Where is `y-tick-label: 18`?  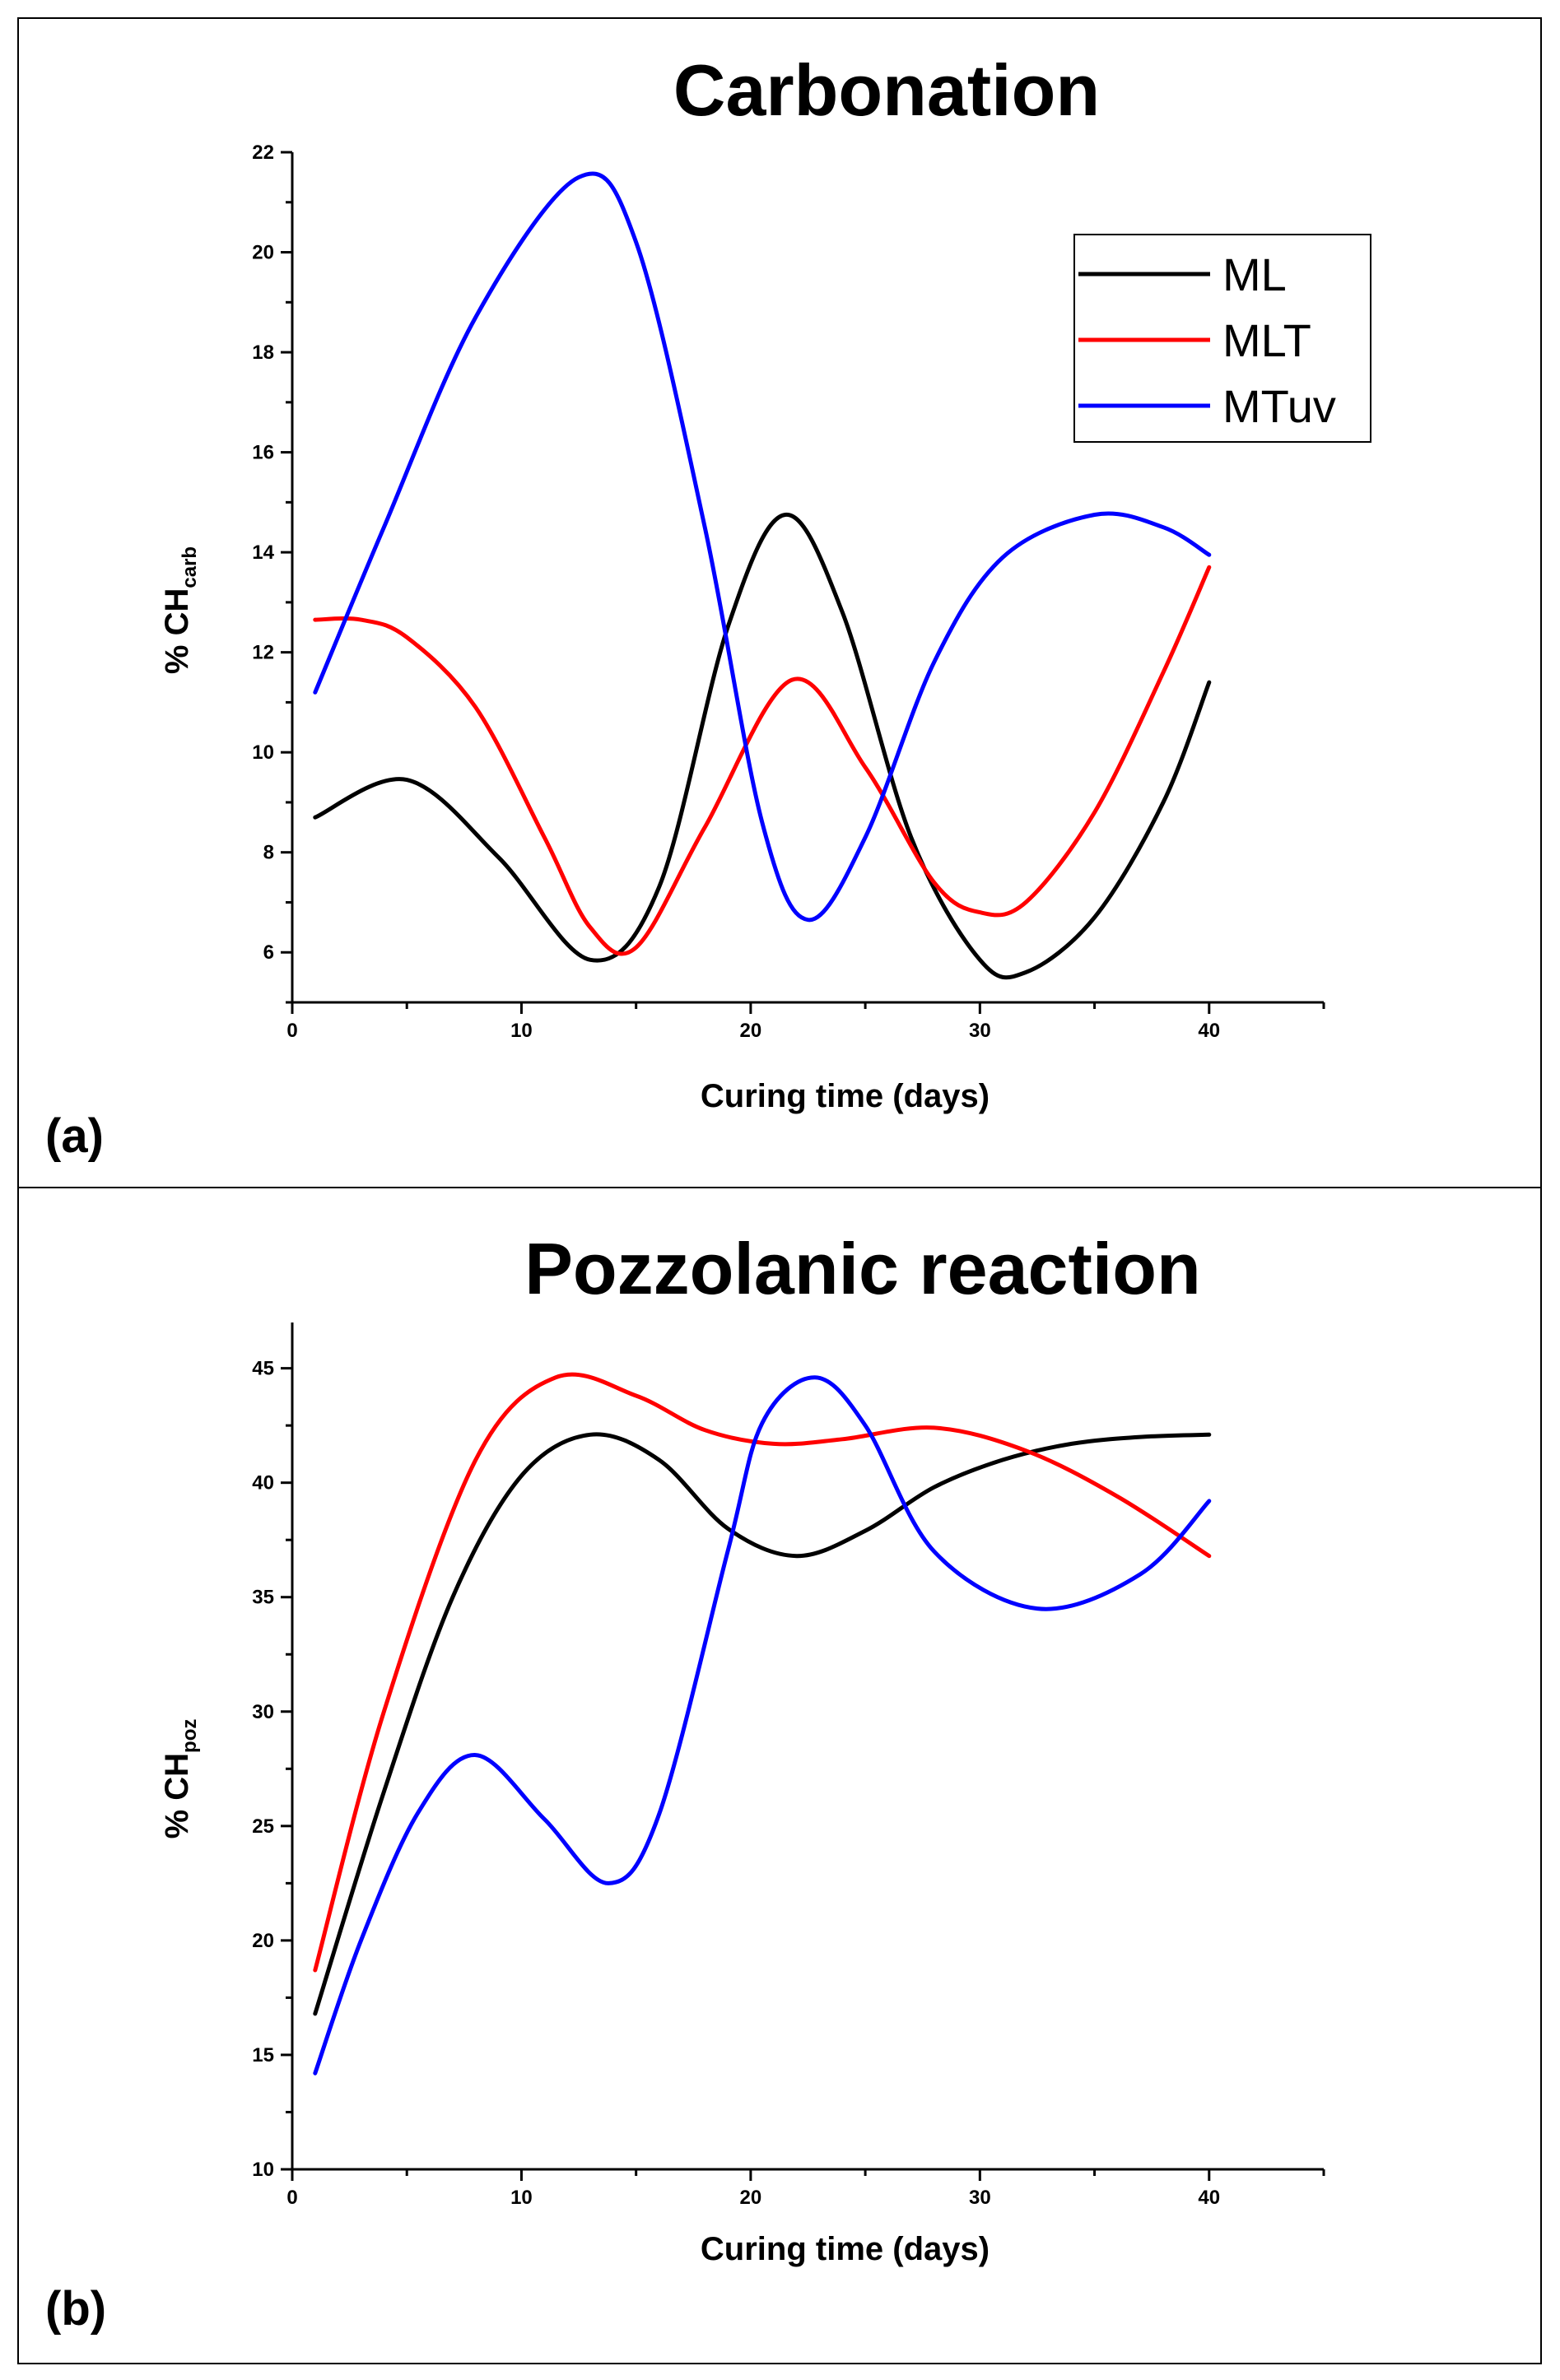 y-tick-label: 18 is located at coordinates (263, 353).